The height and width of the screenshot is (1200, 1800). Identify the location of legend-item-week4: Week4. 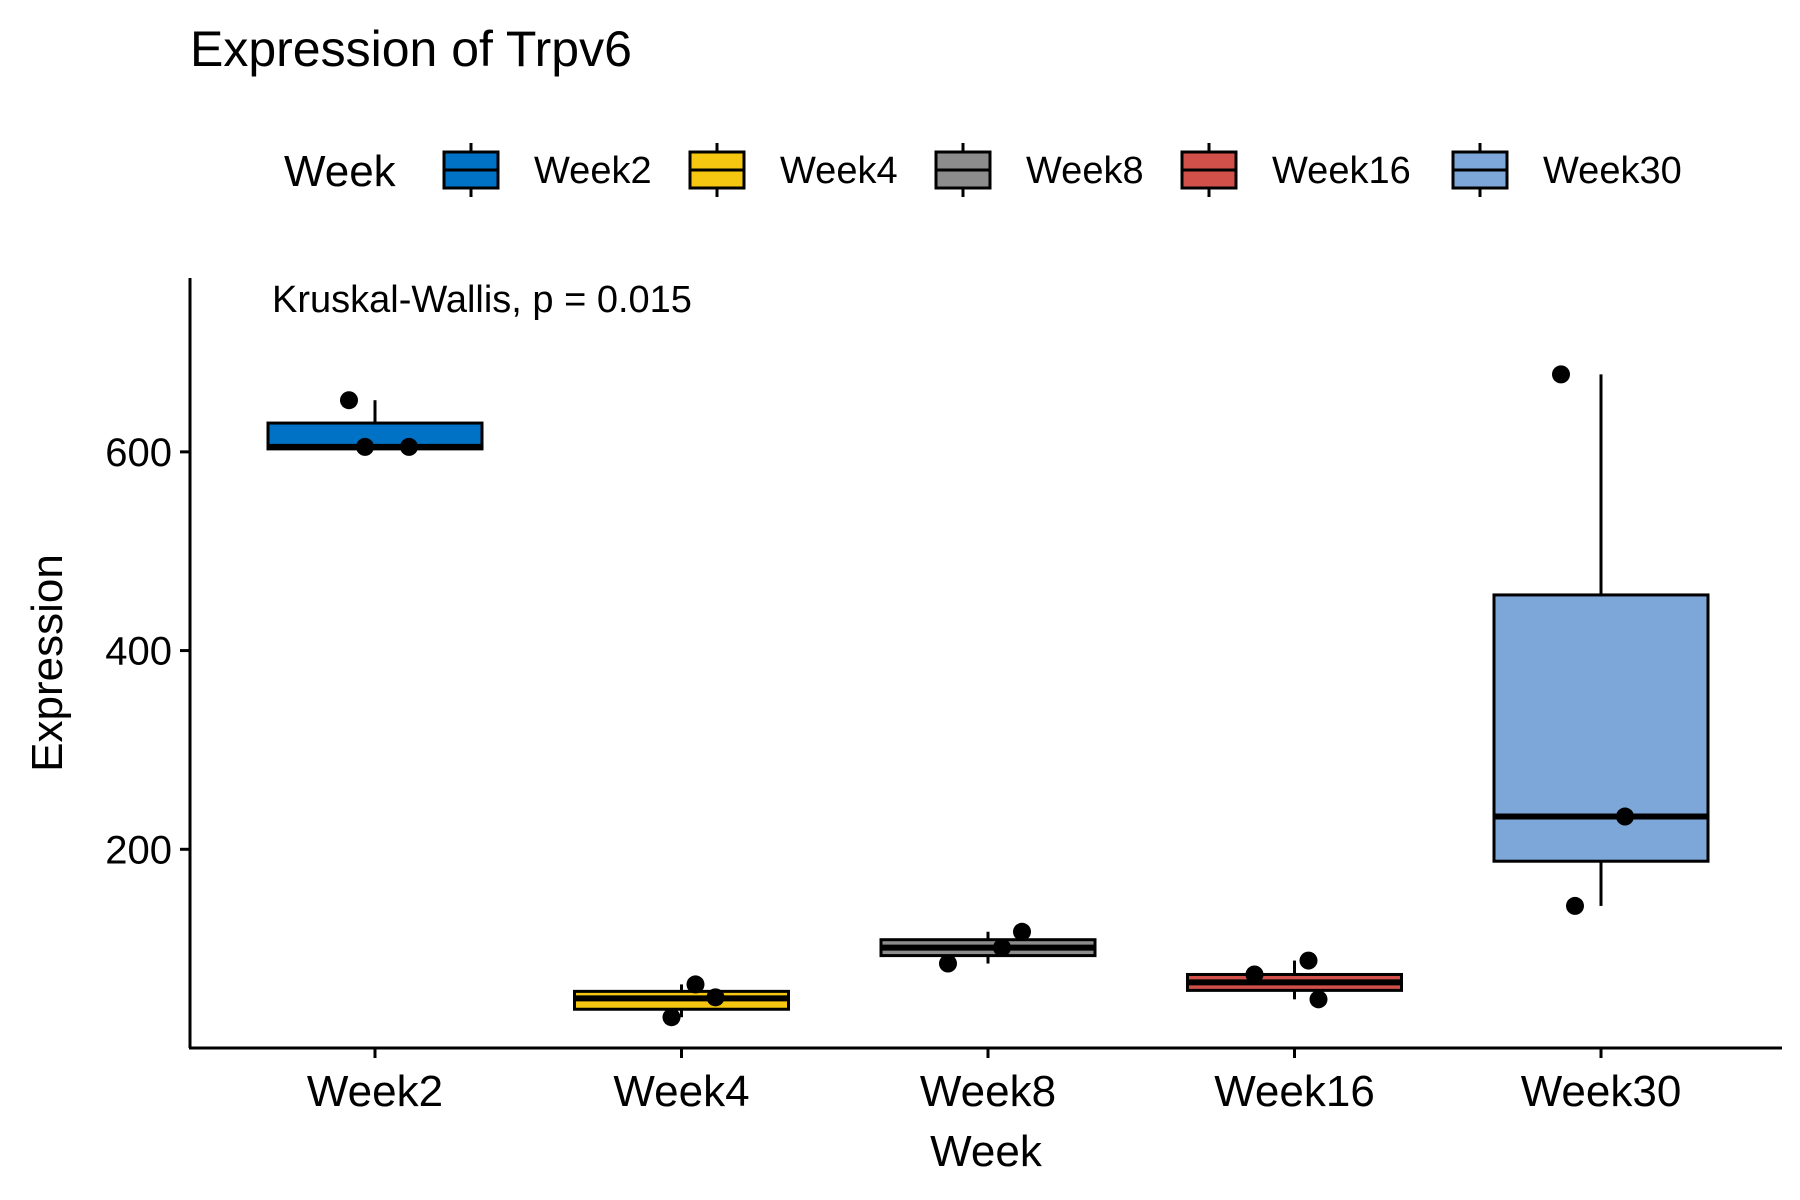
(793, 170).